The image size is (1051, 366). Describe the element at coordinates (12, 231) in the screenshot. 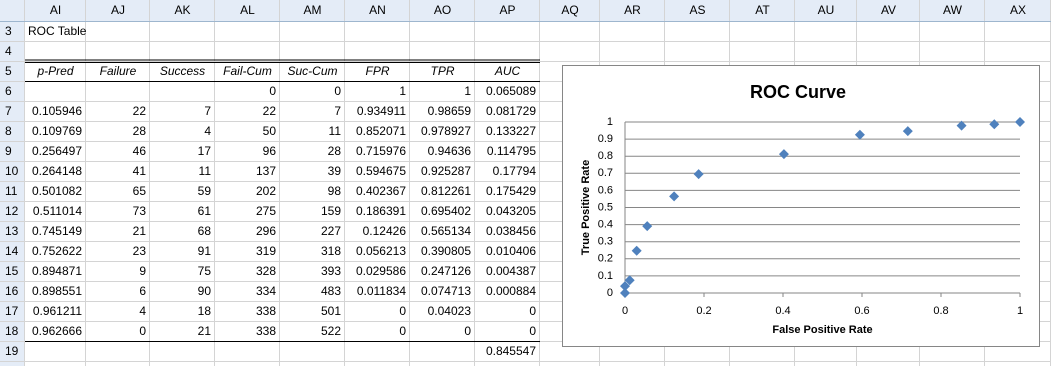

I see `row-number: 13` at that location.